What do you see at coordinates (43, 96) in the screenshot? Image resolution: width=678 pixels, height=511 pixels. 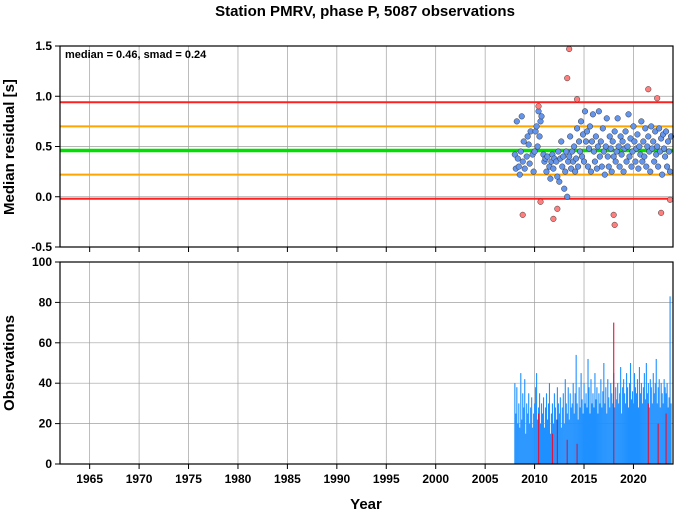 I see `y-tick-label: 1.0` at bounding box center [43, 96].